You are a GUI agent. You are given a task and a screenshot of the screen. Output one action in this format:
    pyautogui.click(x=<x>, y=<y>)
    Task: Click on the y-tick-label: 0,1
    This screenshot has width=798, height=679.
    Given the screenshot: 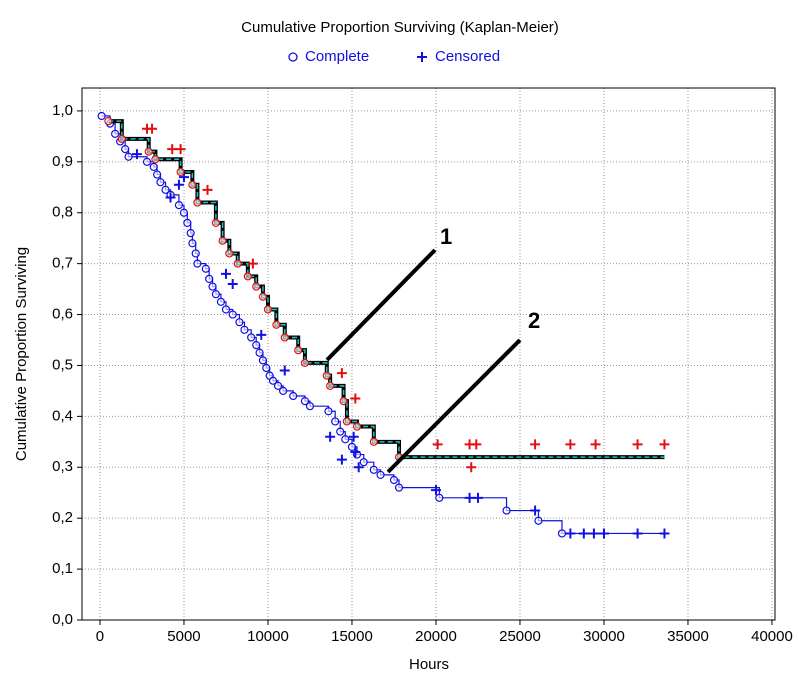 What is the action you would take?
    pyautogui.click(x=62, y=568)
    